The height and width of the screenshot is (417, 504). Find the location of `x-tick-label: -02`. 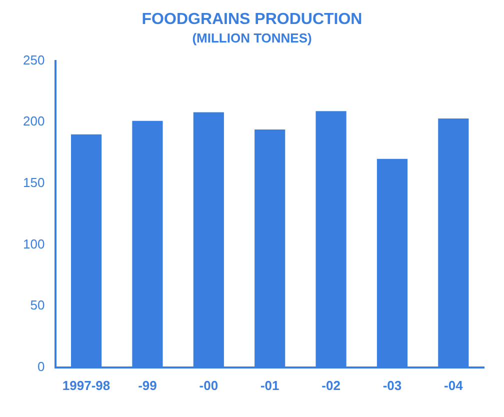

x-tick-label: -02 is located at coordinates (331, 385).